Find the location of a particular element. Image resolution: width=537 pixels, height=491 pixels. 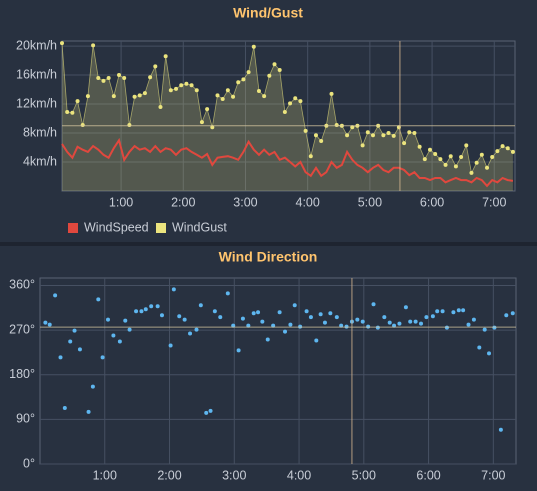

y-tick-label: 180° is located at coordinates (22, 374).